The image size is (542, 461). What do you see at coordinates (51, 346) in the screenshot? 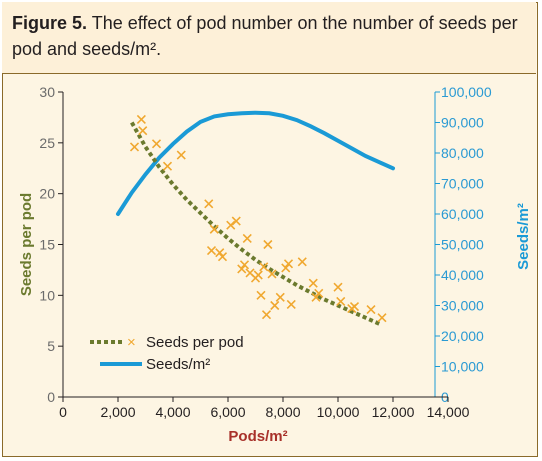
I see `left-axis-tick-label: 5` at bounding box center [51, 346].